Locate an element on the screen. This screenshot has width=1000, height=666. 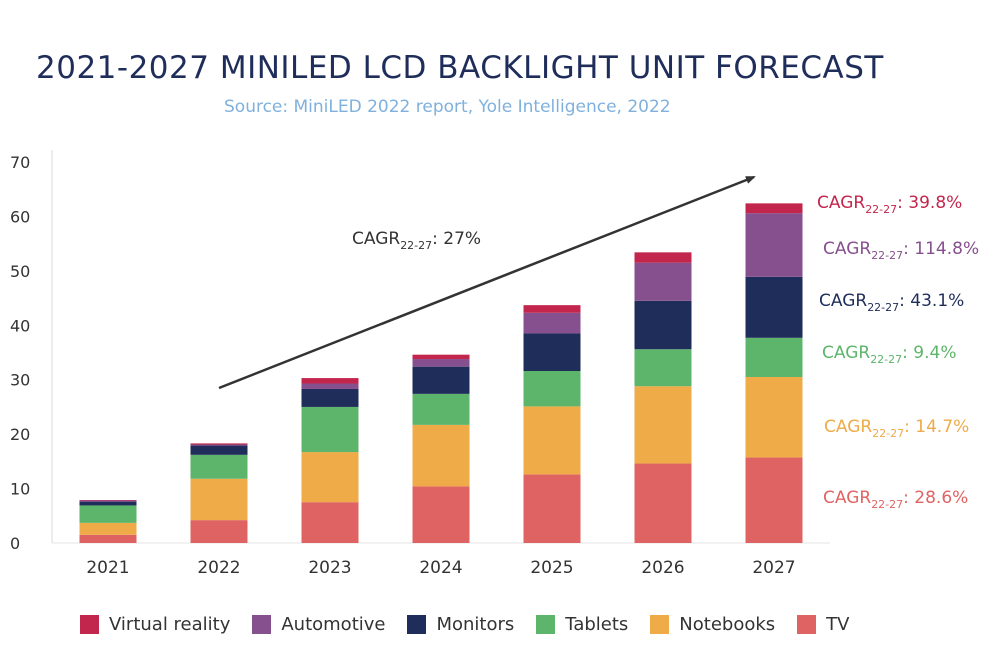
overall-cagr-label: CAGR22-27: 27% is located at coordinates (416, 240).